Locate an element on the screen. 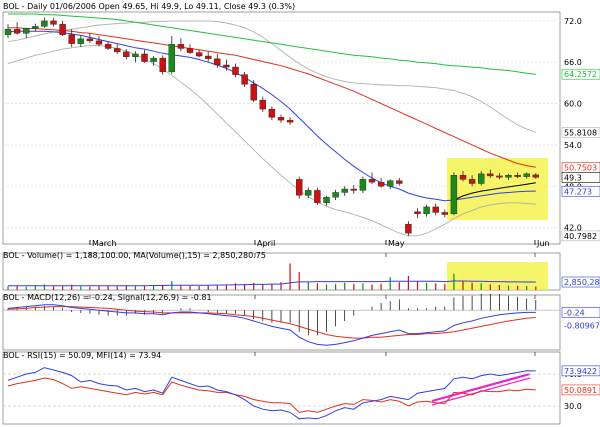 The image size is (600, 427). rsi-line is located at coordinates (271, 395).